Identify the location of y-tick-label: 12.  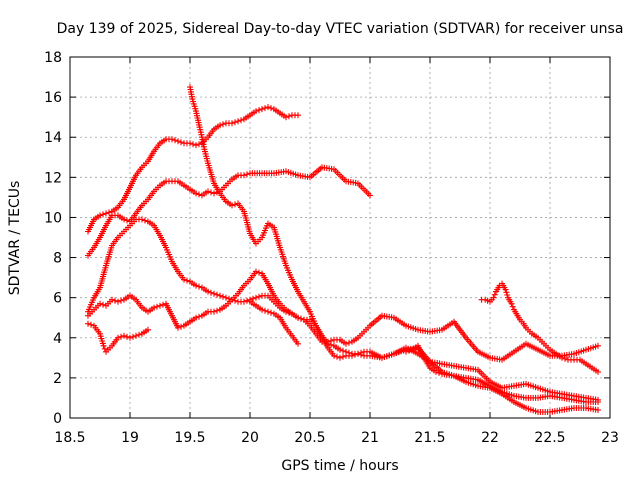
(53, 178).